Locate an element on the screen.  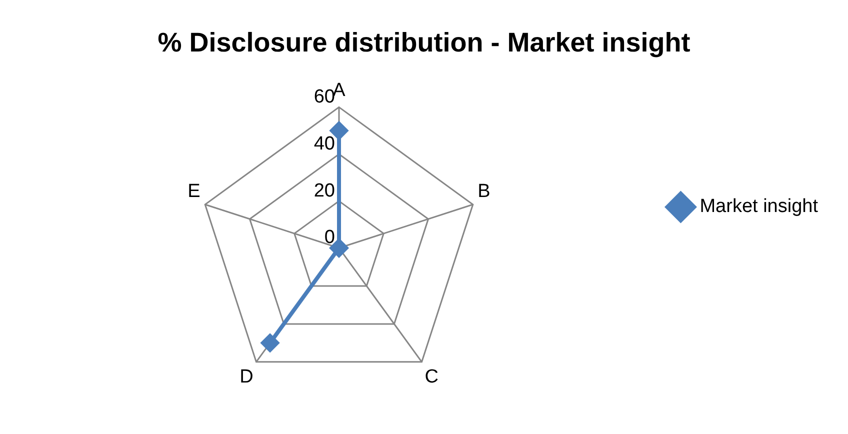
y-tick-label: 0 is located at coordinates (329, 237).